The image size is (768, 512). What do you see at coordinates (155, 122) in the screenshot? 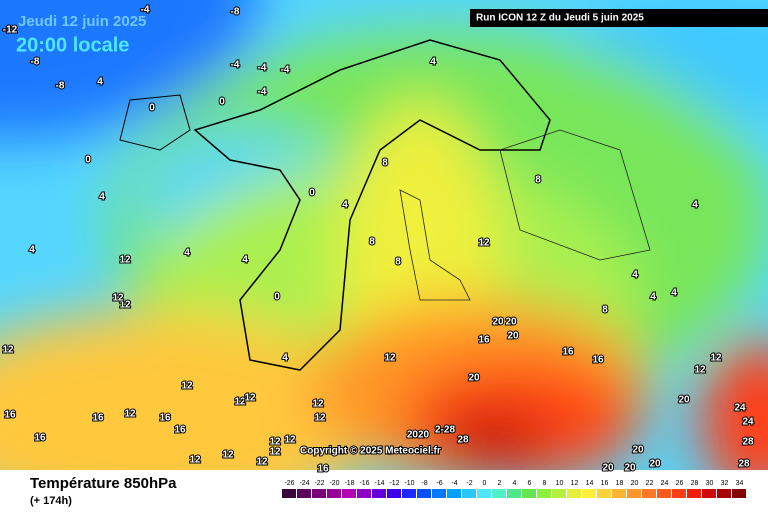
I see `coastline` at bounding box center [155, 122].